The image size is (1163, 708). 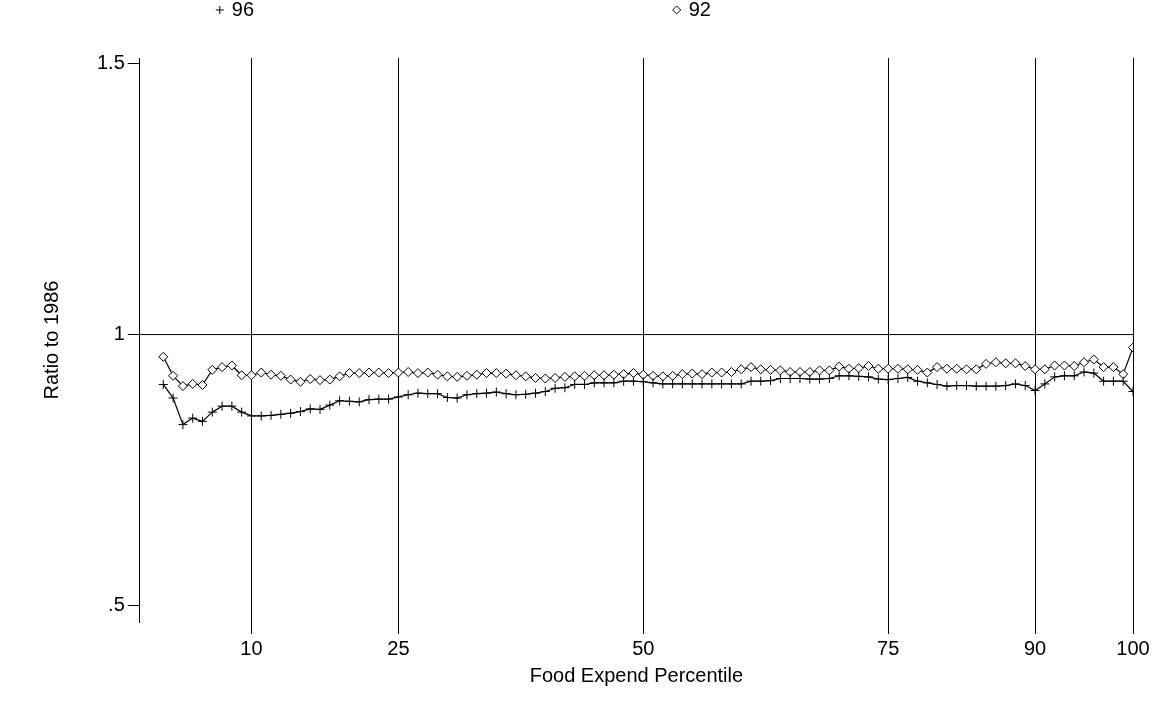 I want to click on legend-label: 92, so click(x=699, y=10).